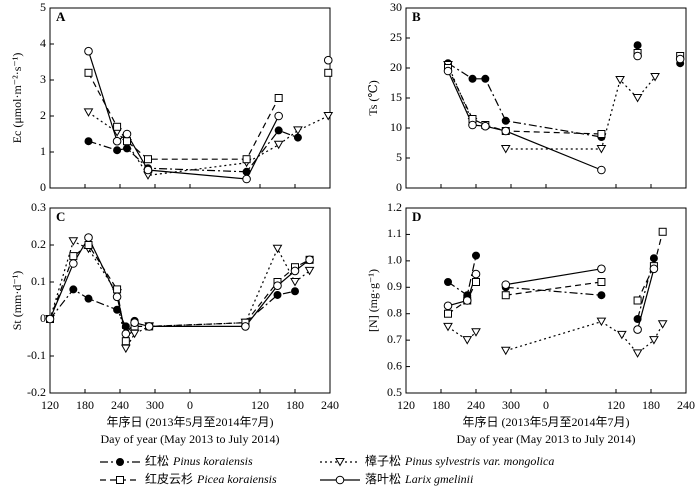 This screenshot has height=487, width=700. What do you see at coordinates (212, 461) in the screenshot?
I see `legend-latin: Pinus koraiensis` at bounding box center [212, 461].